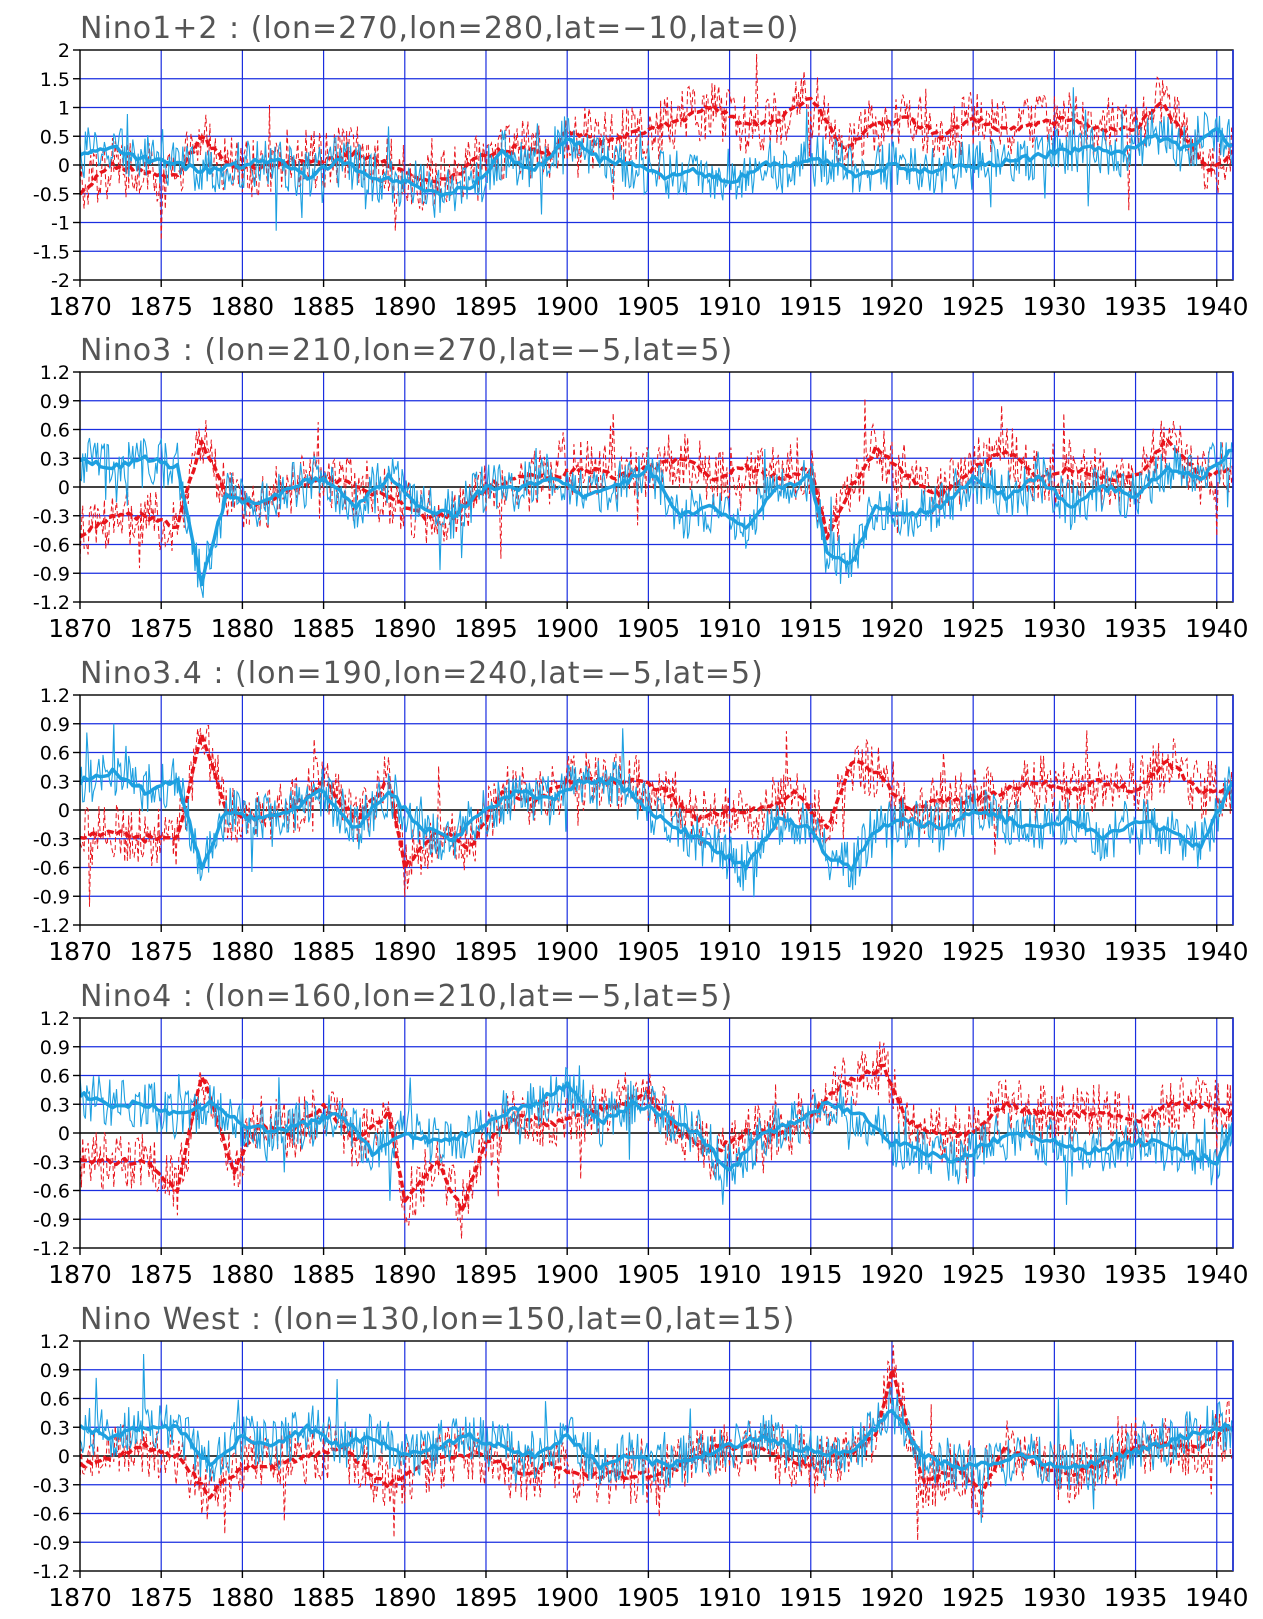  I want to click on y-tick-label: -2, so click(60, 281).